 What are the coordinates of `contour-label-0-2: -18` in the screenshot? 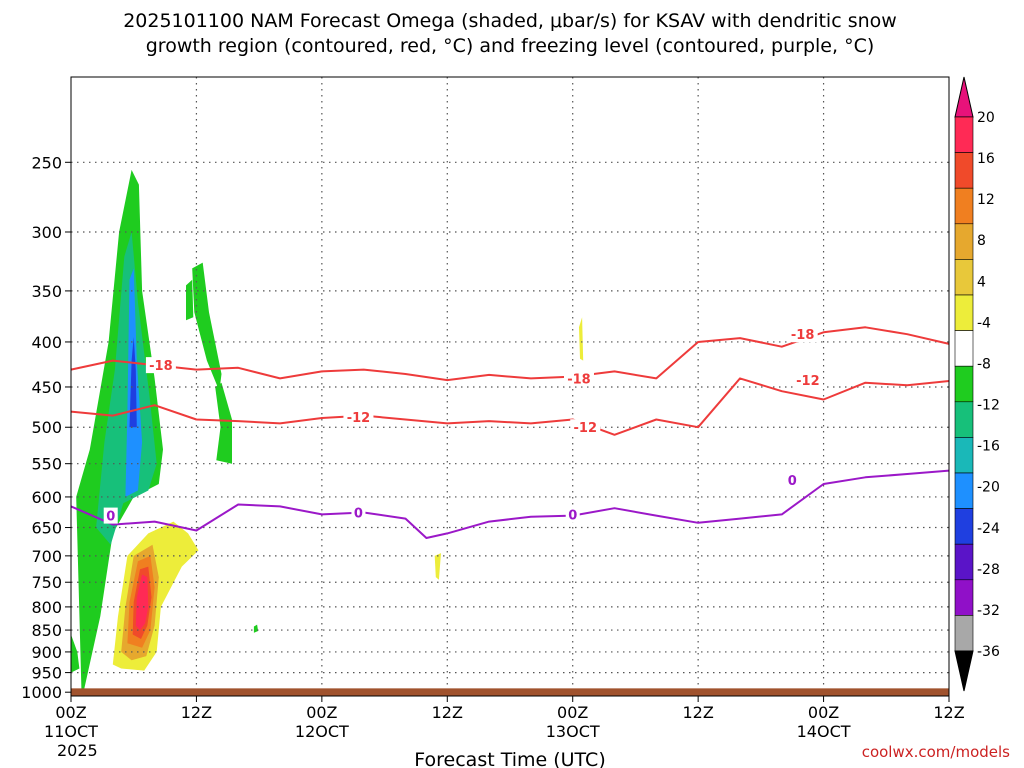 It's located at (803, 335).